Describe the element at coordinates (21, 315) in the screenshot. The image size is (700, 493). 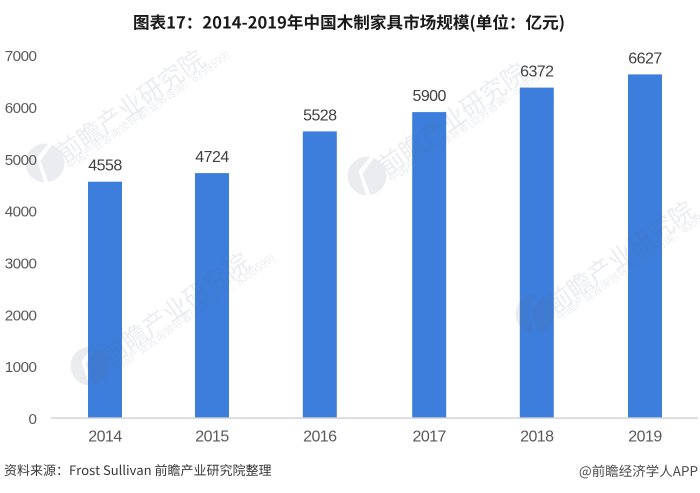
I see `svg-text: 2000` at that location.